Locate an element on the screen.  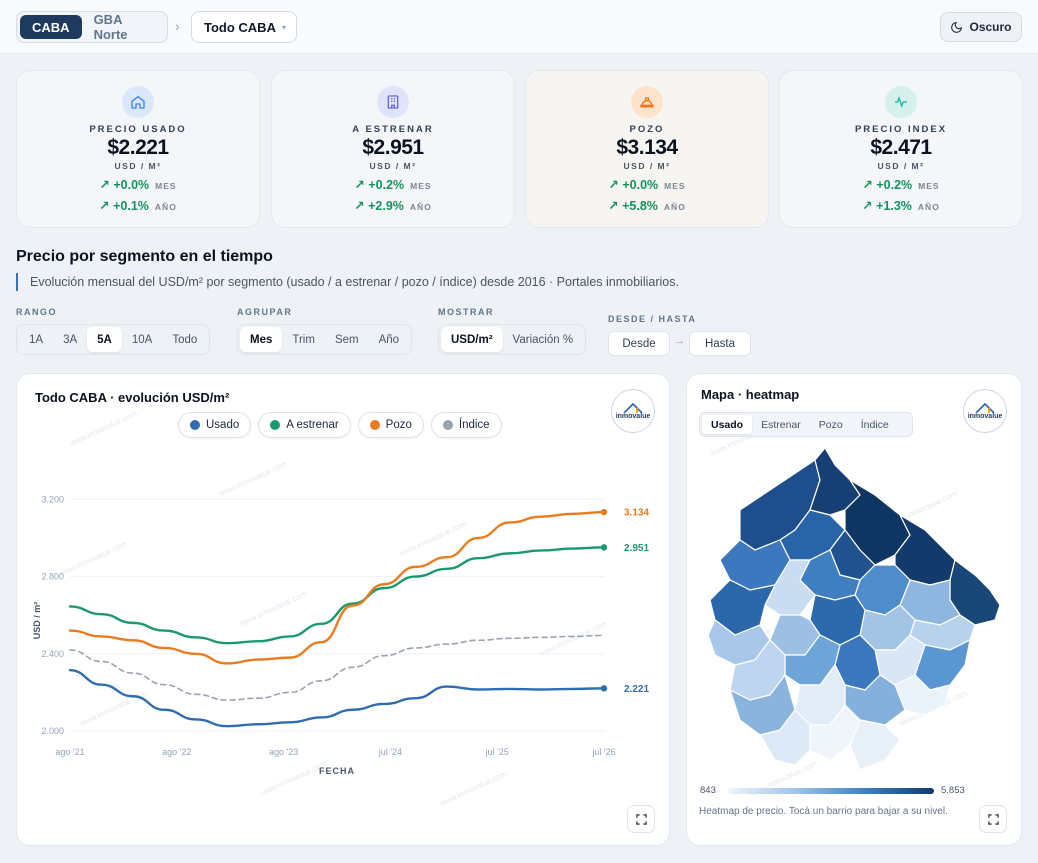
top-bar: CABA GBA Norte › Todo CABA ▾ Oscuro is located at coordinates (519, 27).